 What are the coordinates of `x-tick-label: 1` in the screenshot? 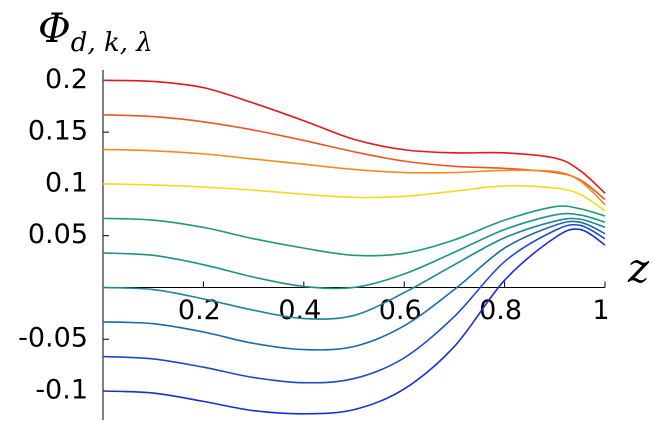 It's located at (600, 310).